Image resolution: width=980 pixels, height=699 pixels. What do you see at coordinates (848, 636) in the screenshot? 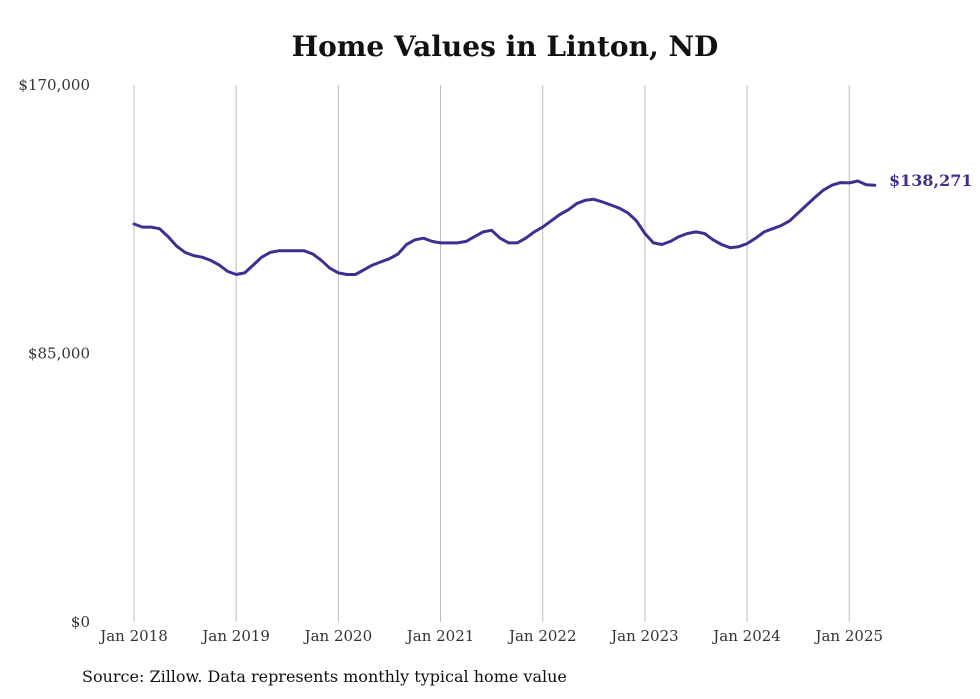
I see `x-tick-label: Jan 2025` at bounding box center [848, 636].